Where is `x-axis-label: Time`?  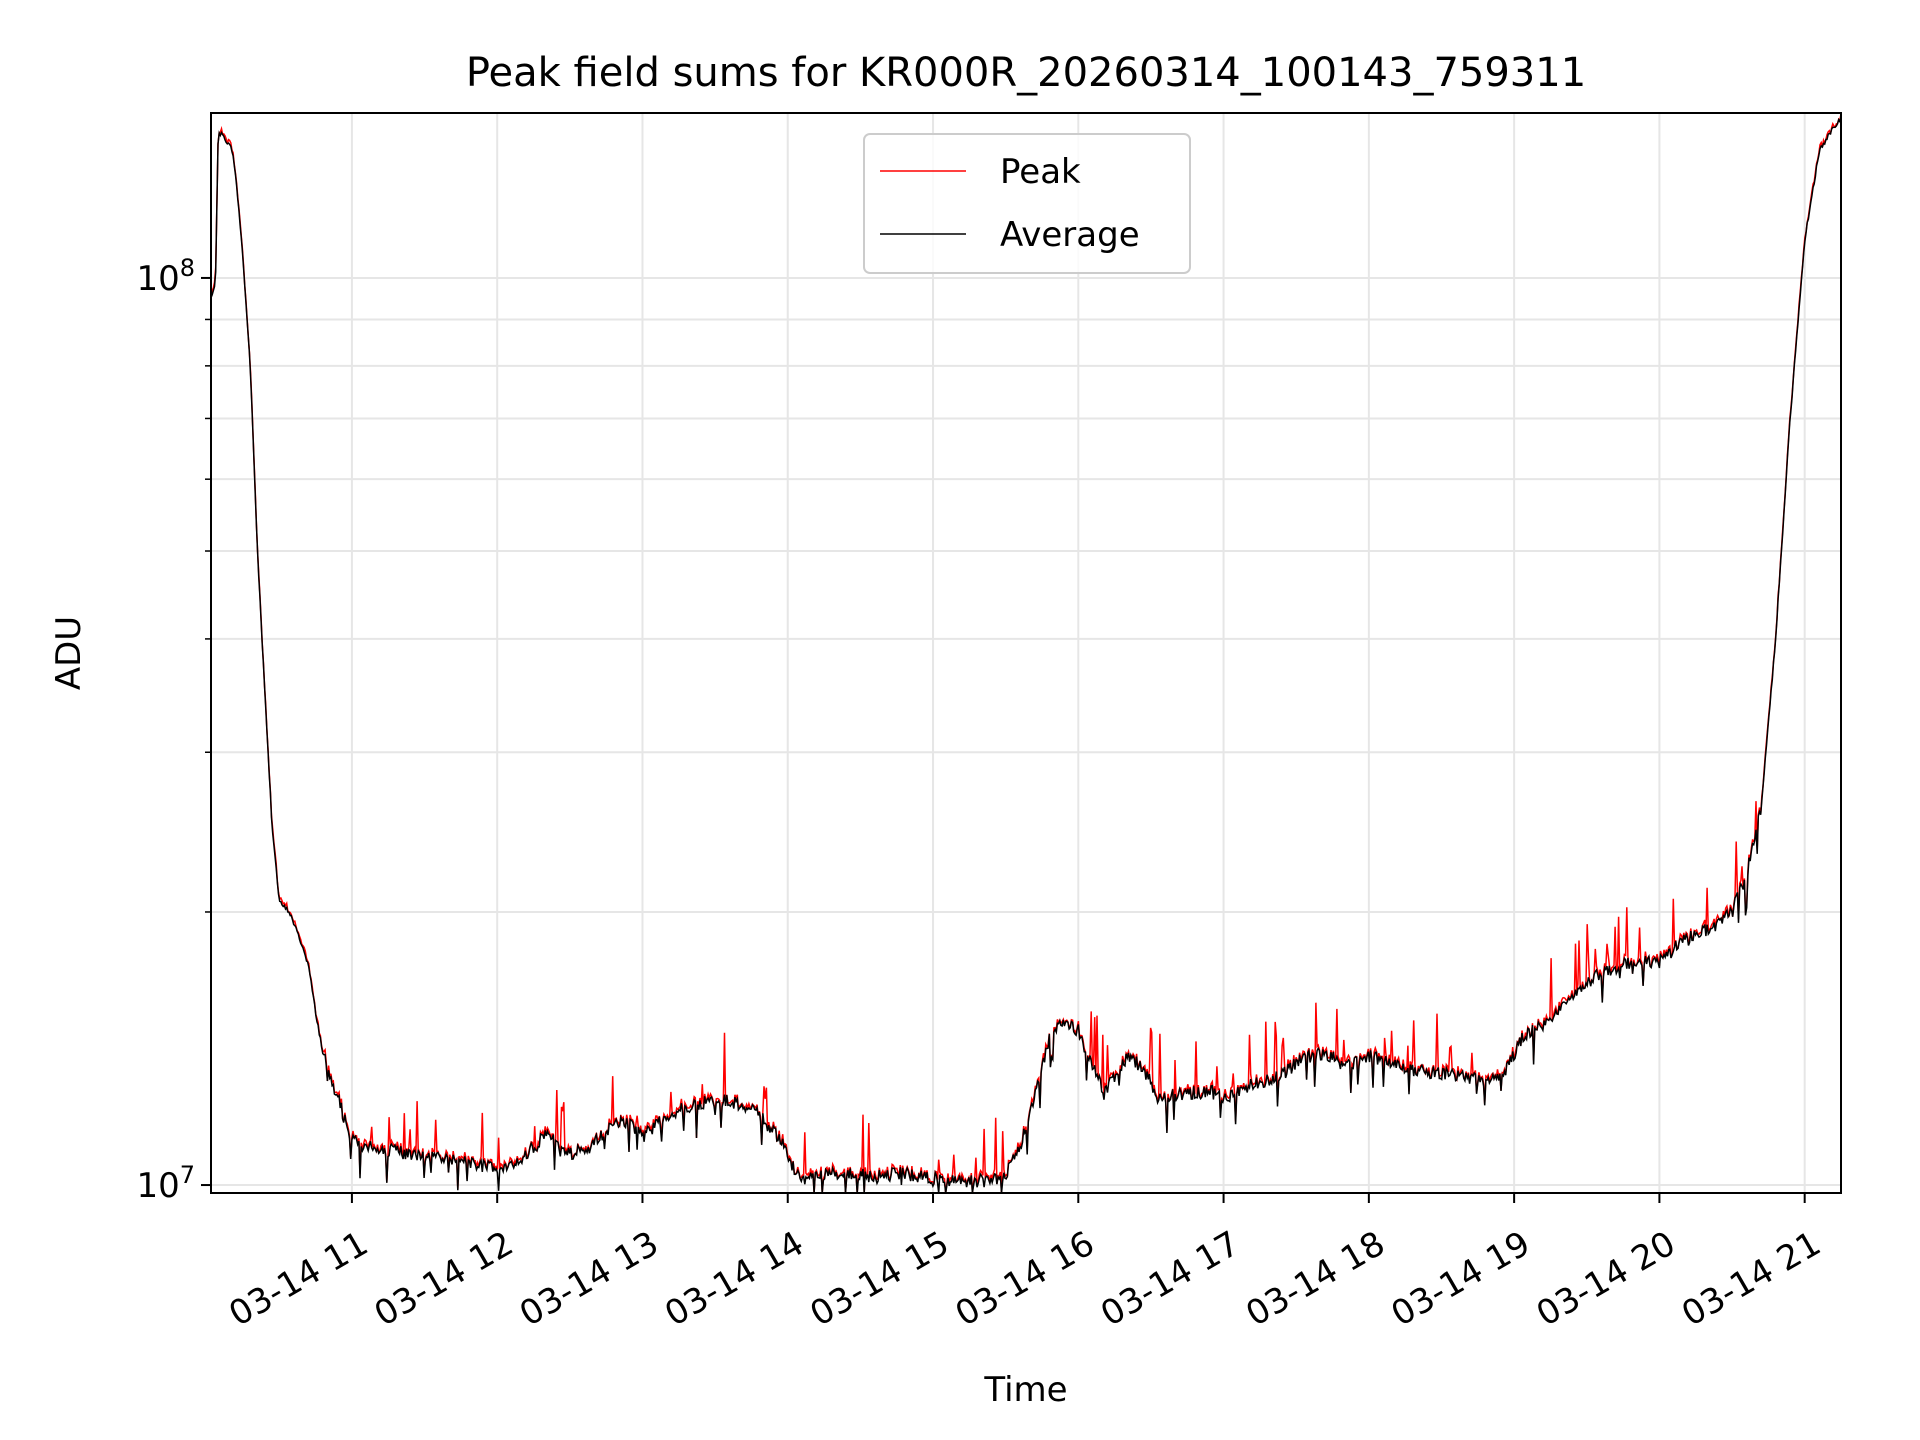 x-axis-label: Time is located at coordinates (1025, 1390).